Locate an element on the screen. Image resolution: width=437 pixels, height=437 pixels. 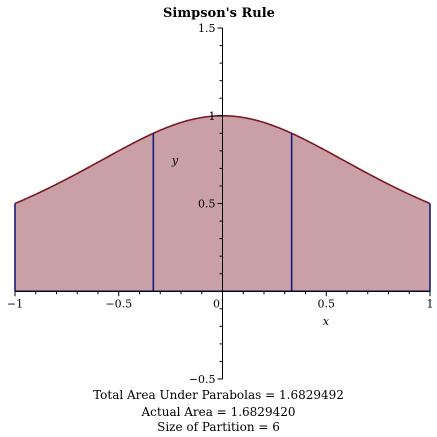
y-tick-label: 0.5 is located at coordinates (207, 204).